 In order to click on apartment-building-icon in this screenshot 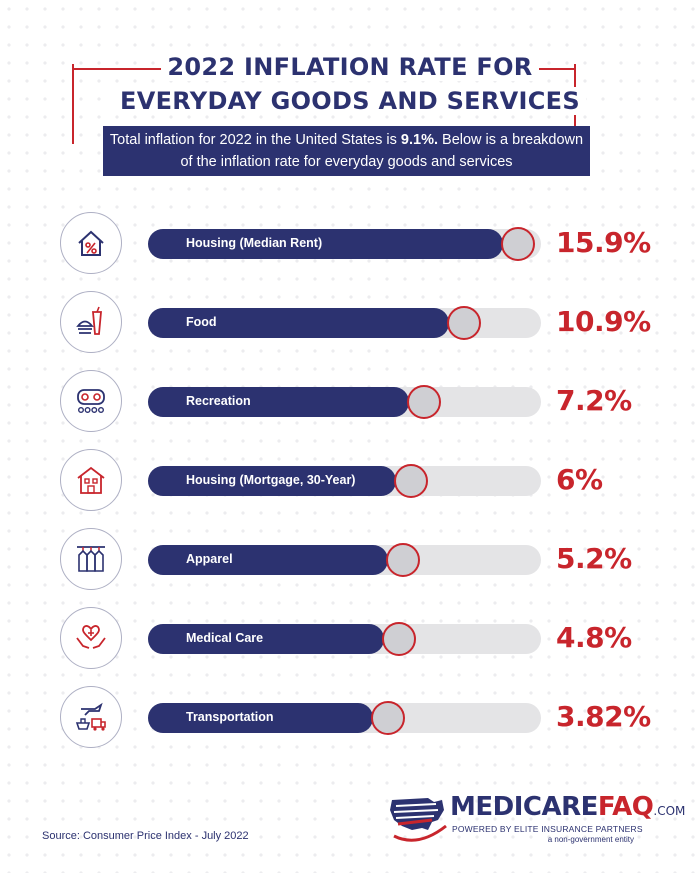, I will do `click(91, 480)`.